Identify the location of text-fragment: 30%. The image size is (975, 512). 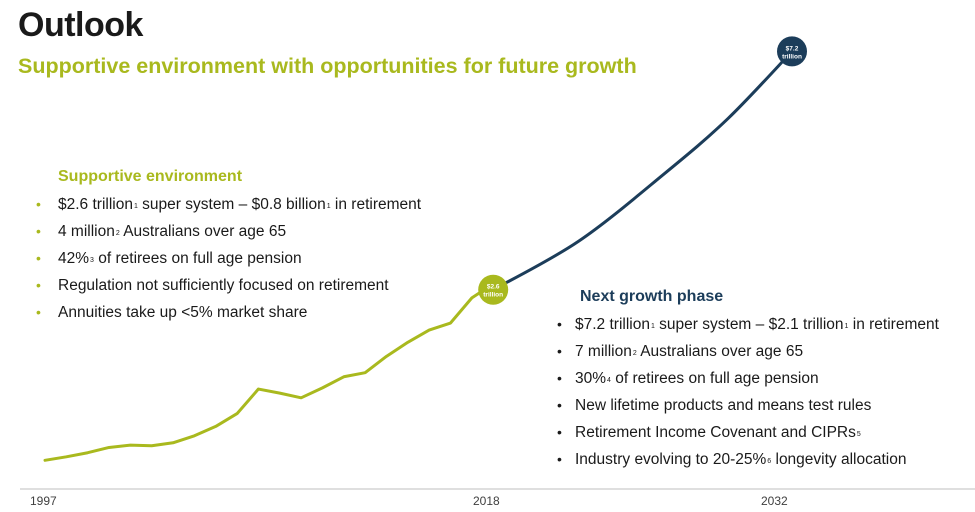
(591, 378).